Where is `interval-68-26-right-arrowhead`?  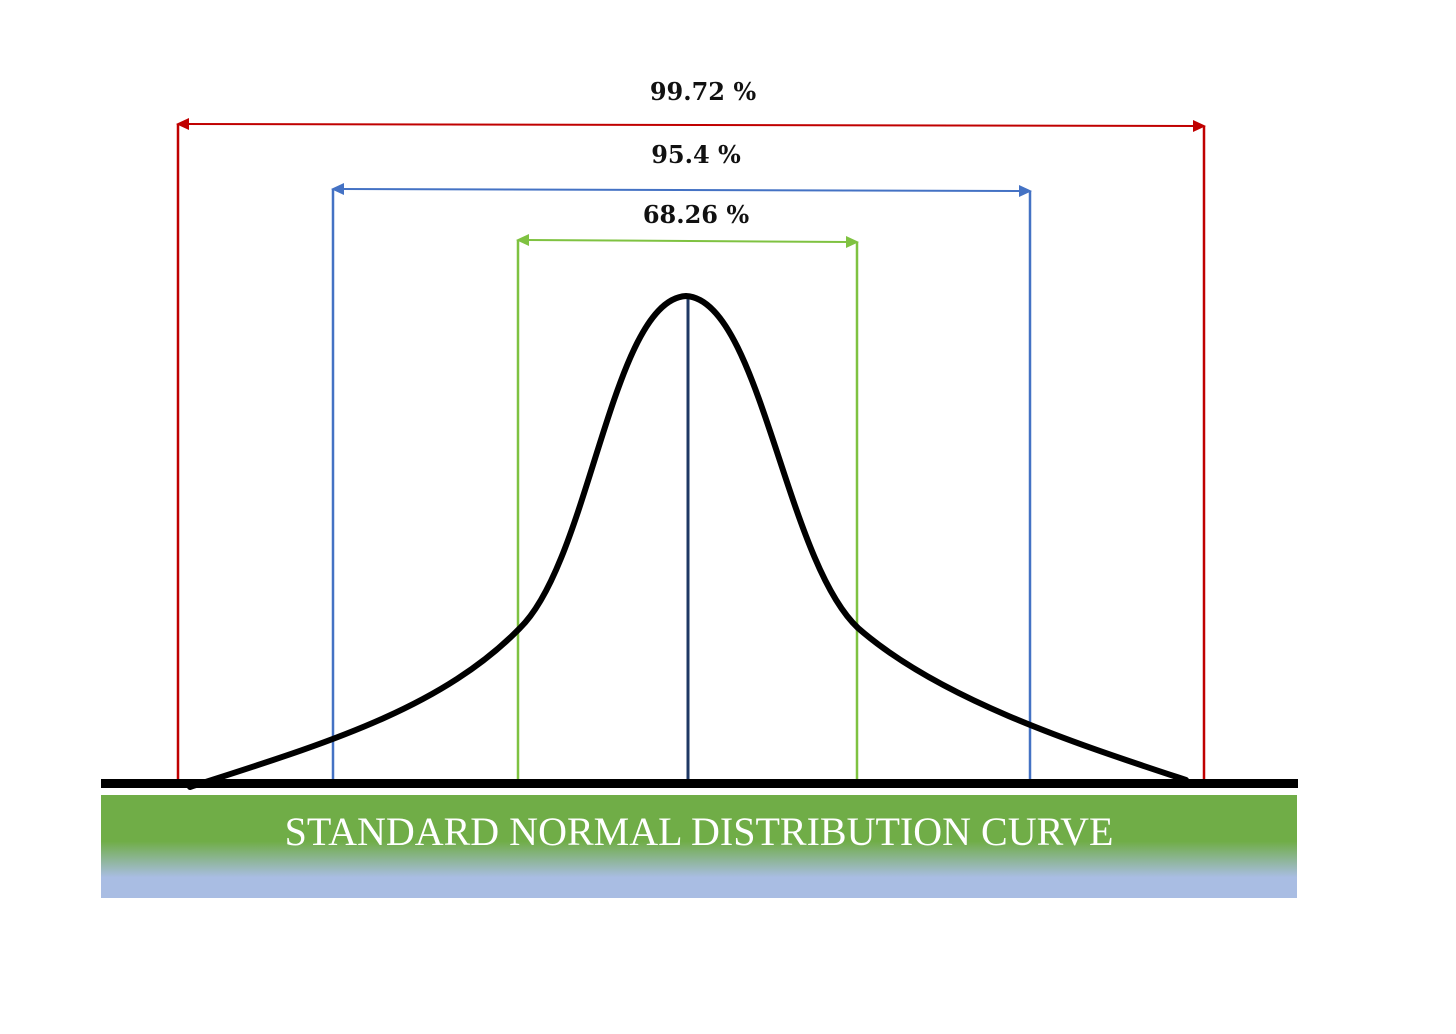 interval-68-26-right-arrowhead is located at coordinates (852, 242).